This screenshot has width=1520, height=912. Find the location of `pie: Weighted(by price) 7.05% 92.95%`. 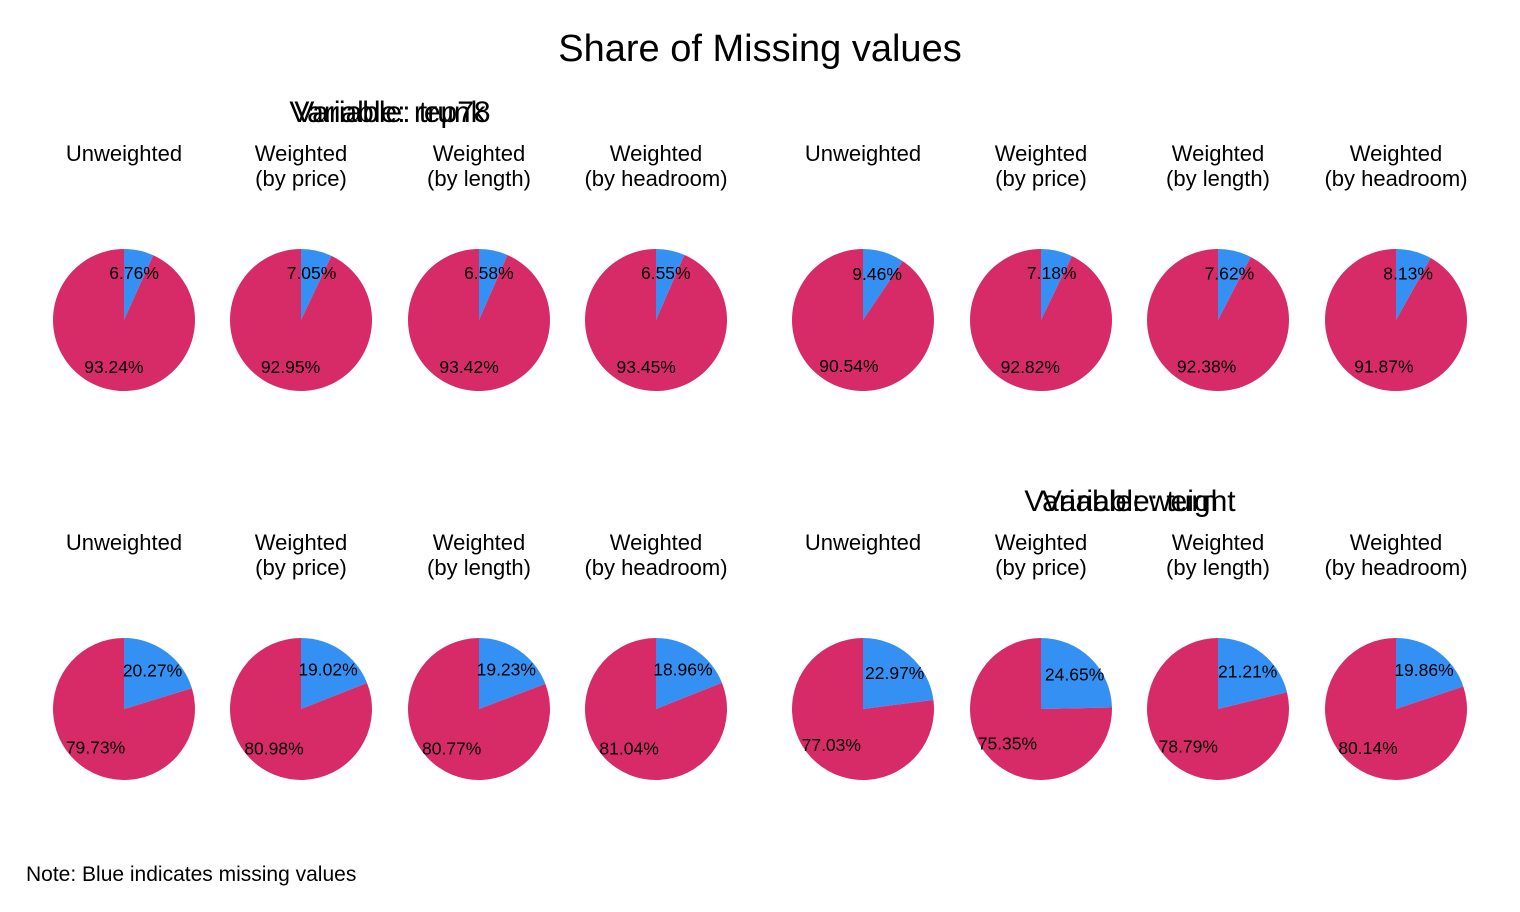

pie: Weighted(by price) 7.05% 92.95% is located at coordinates (301, 266).